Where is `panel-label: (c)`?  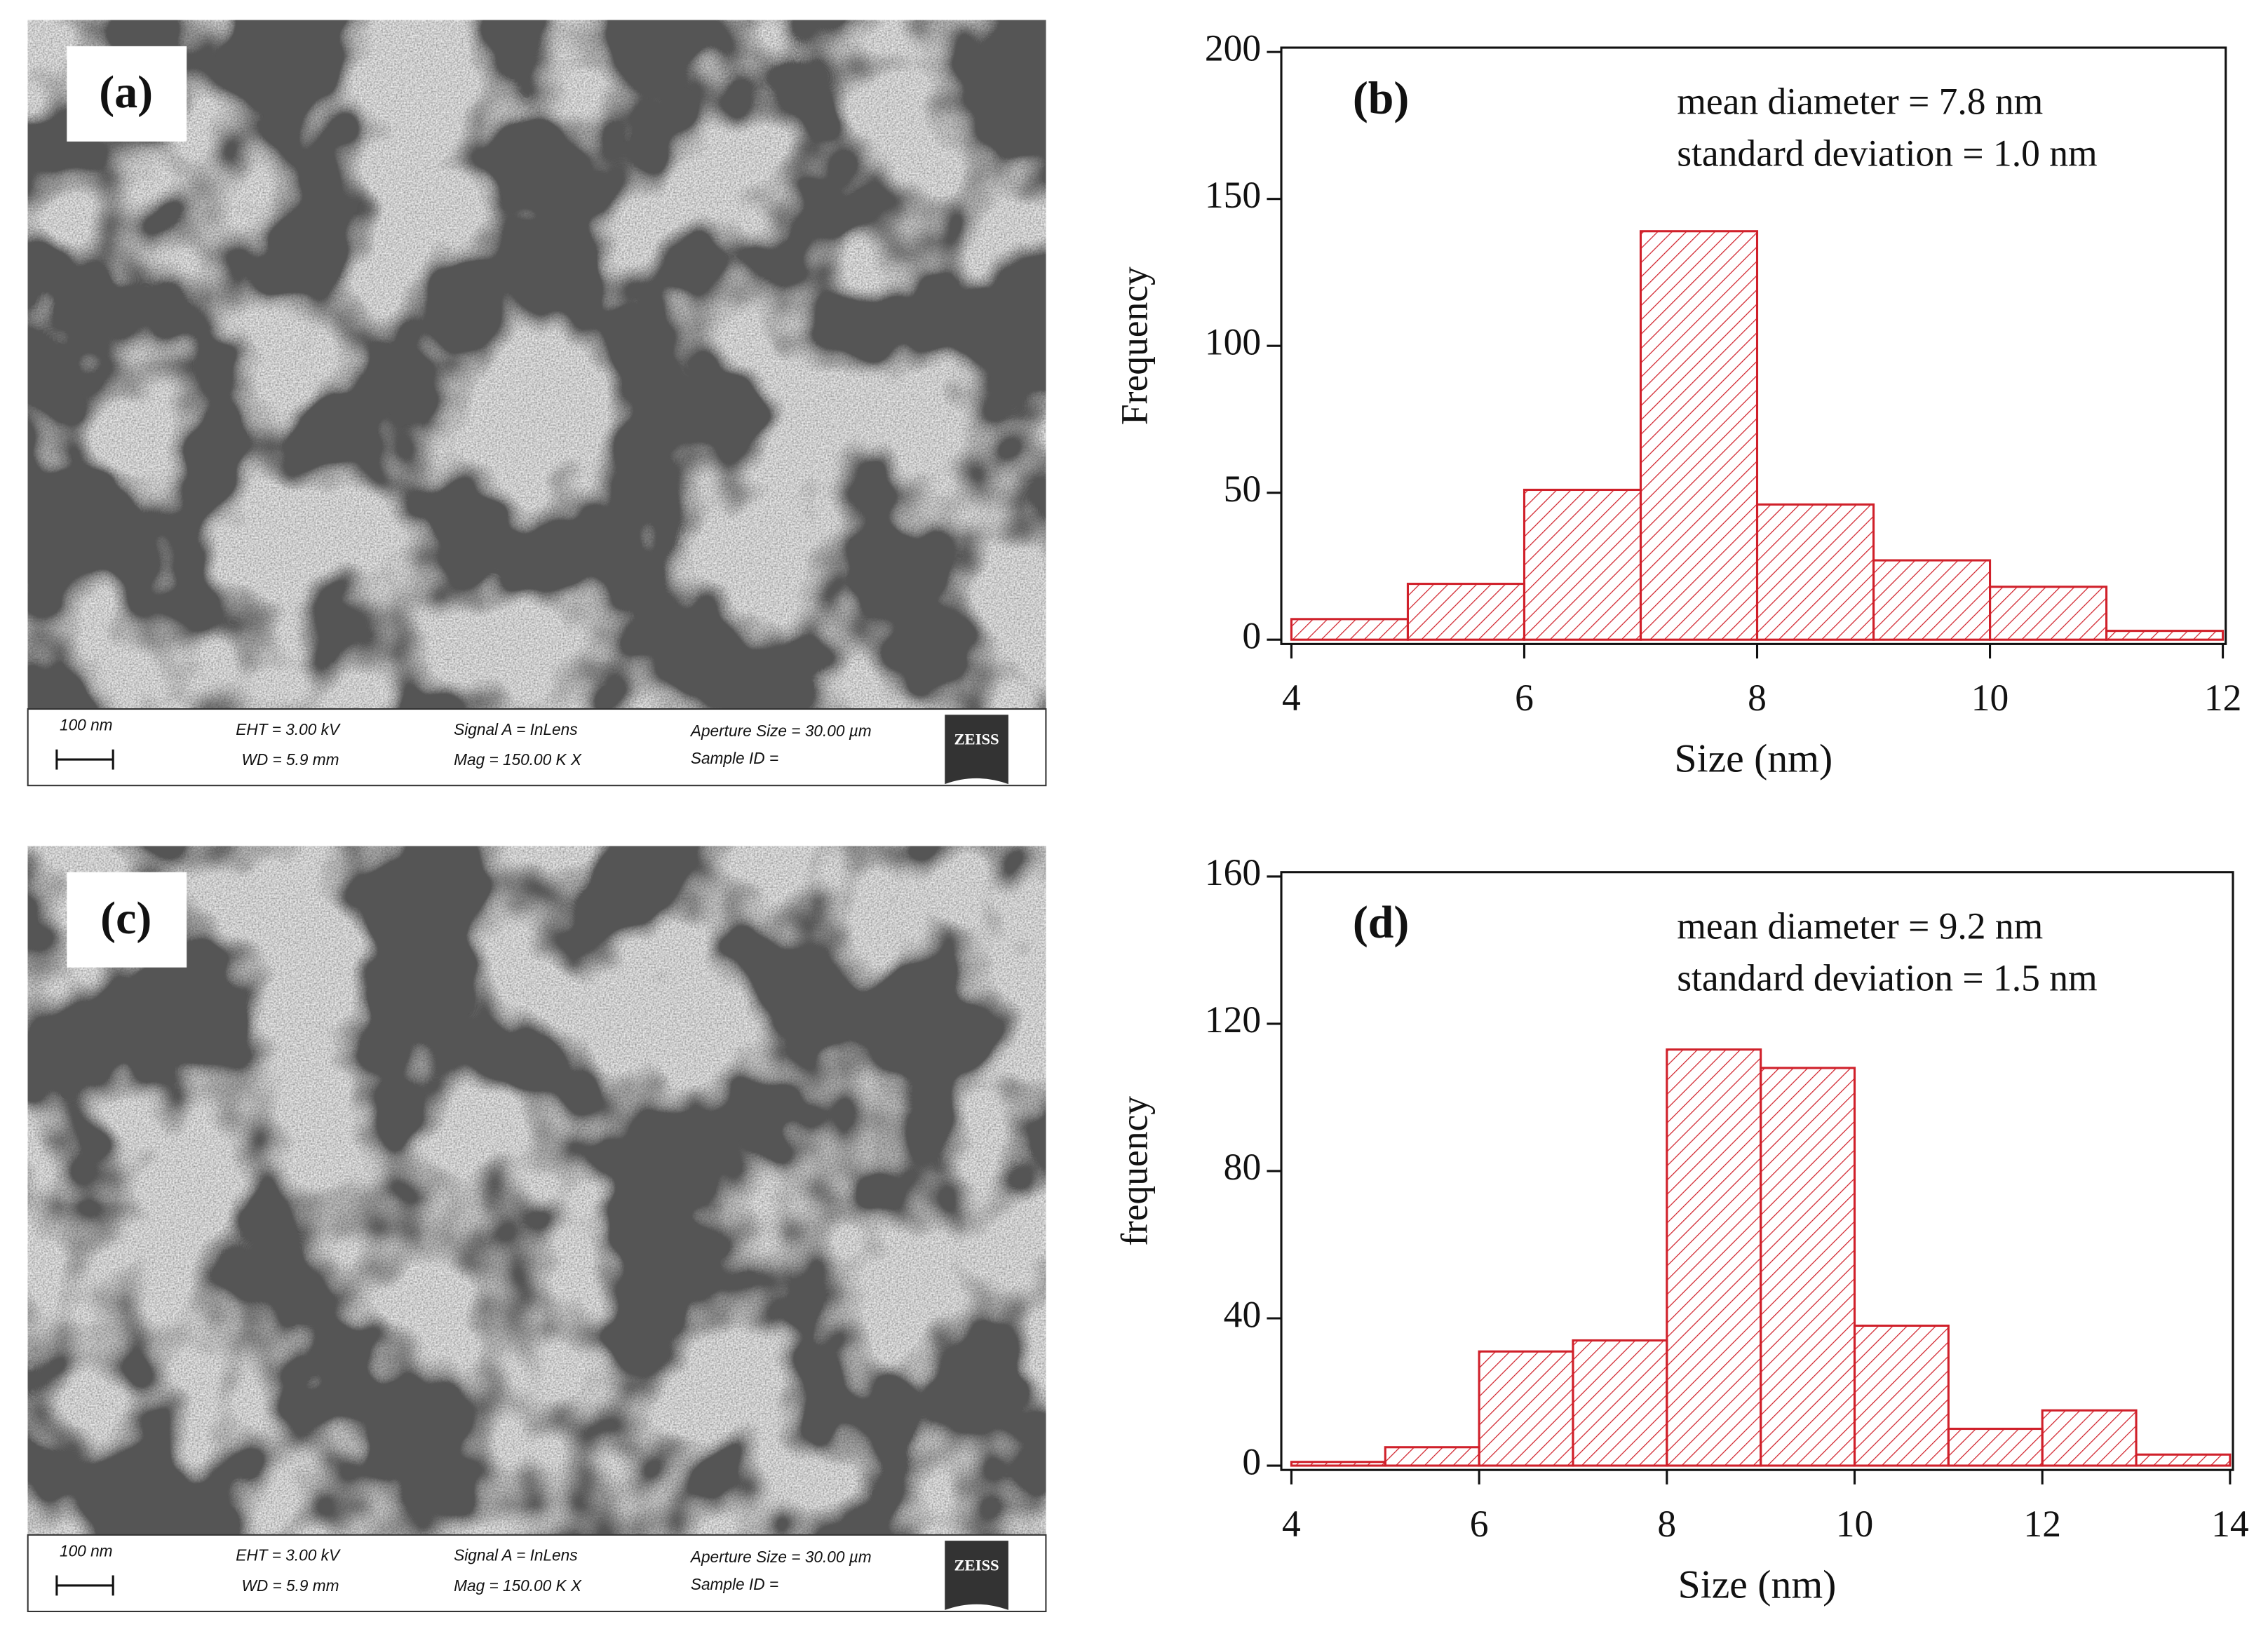
panel-label: (c) is located at coordinates (125, 918).